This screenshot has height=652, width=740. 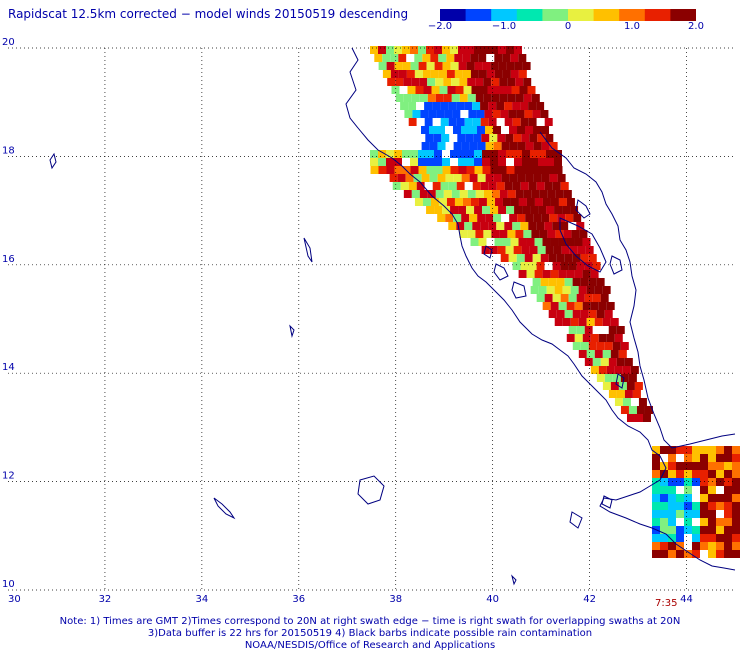 What do you see at coordinates (492, 599) in the screenshot?
I see `lon-tick-label: 40` at bounding box center [492, 599].